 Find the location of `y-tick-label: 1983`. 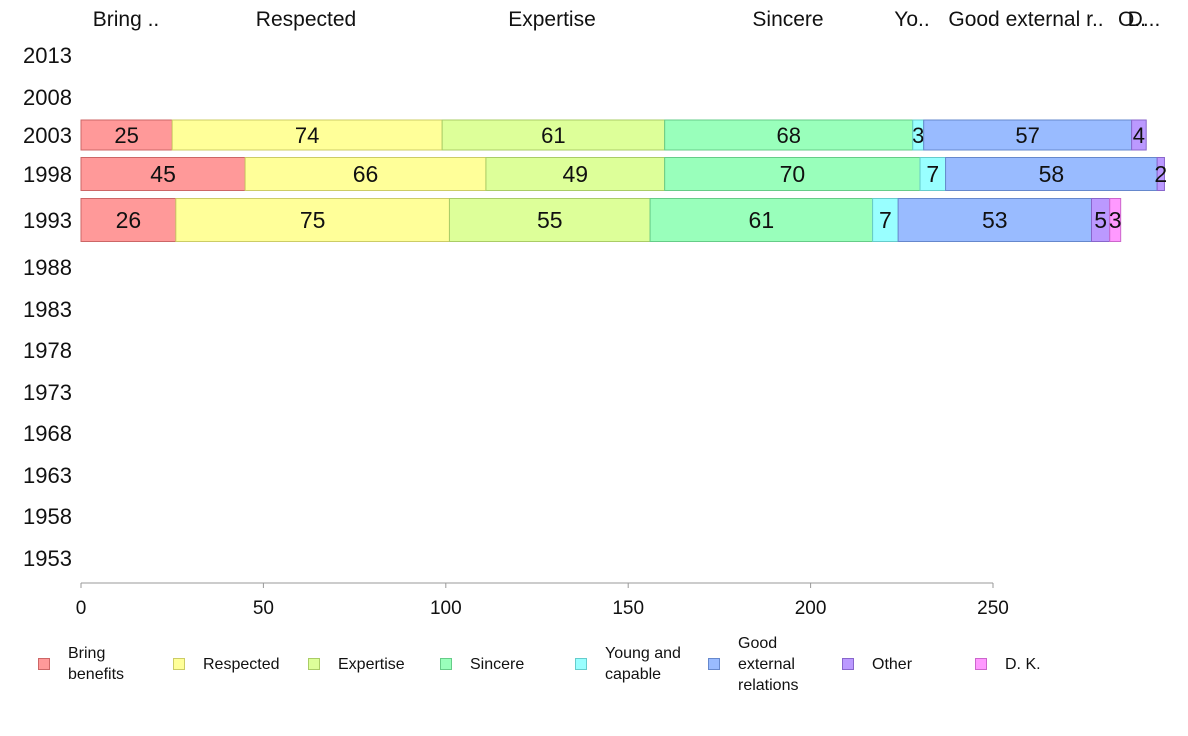

y-tick-label: 1983 is located at coordinates (47, 309).